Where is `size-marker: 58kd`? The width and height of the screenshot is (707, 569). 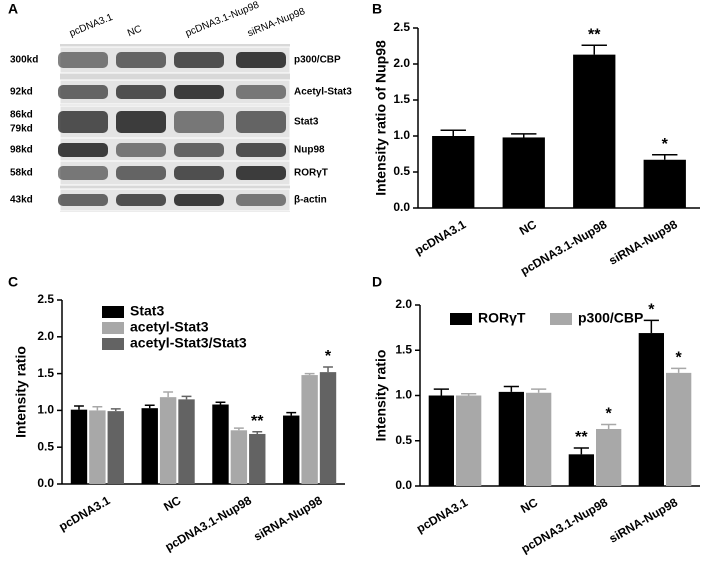 size-marker: 58kd is located at coordinates (21, 173).